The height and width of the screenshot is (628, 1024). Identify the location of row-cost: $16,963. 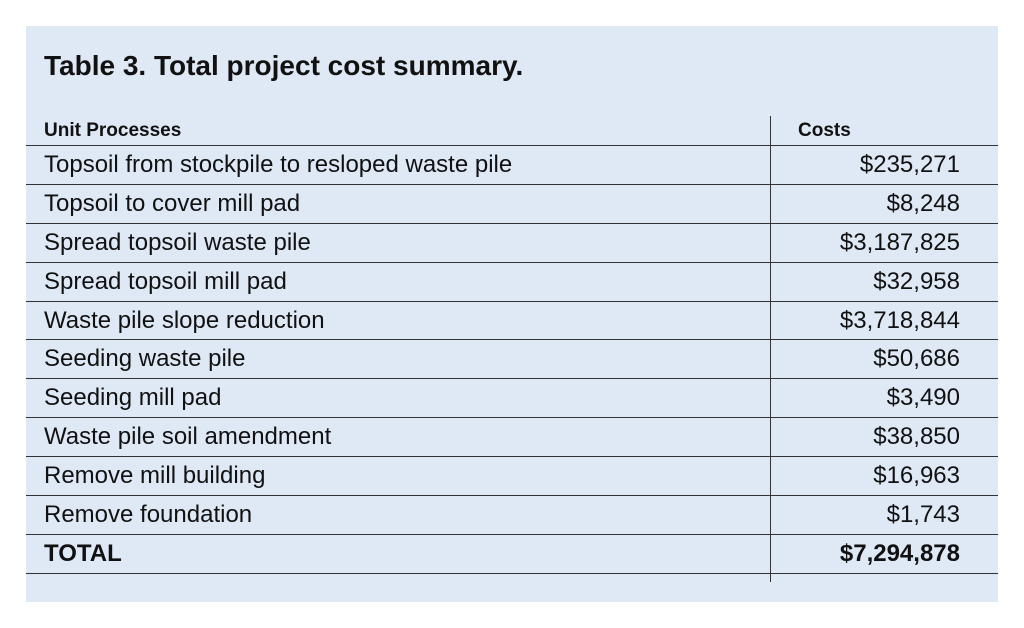
(916, 476).